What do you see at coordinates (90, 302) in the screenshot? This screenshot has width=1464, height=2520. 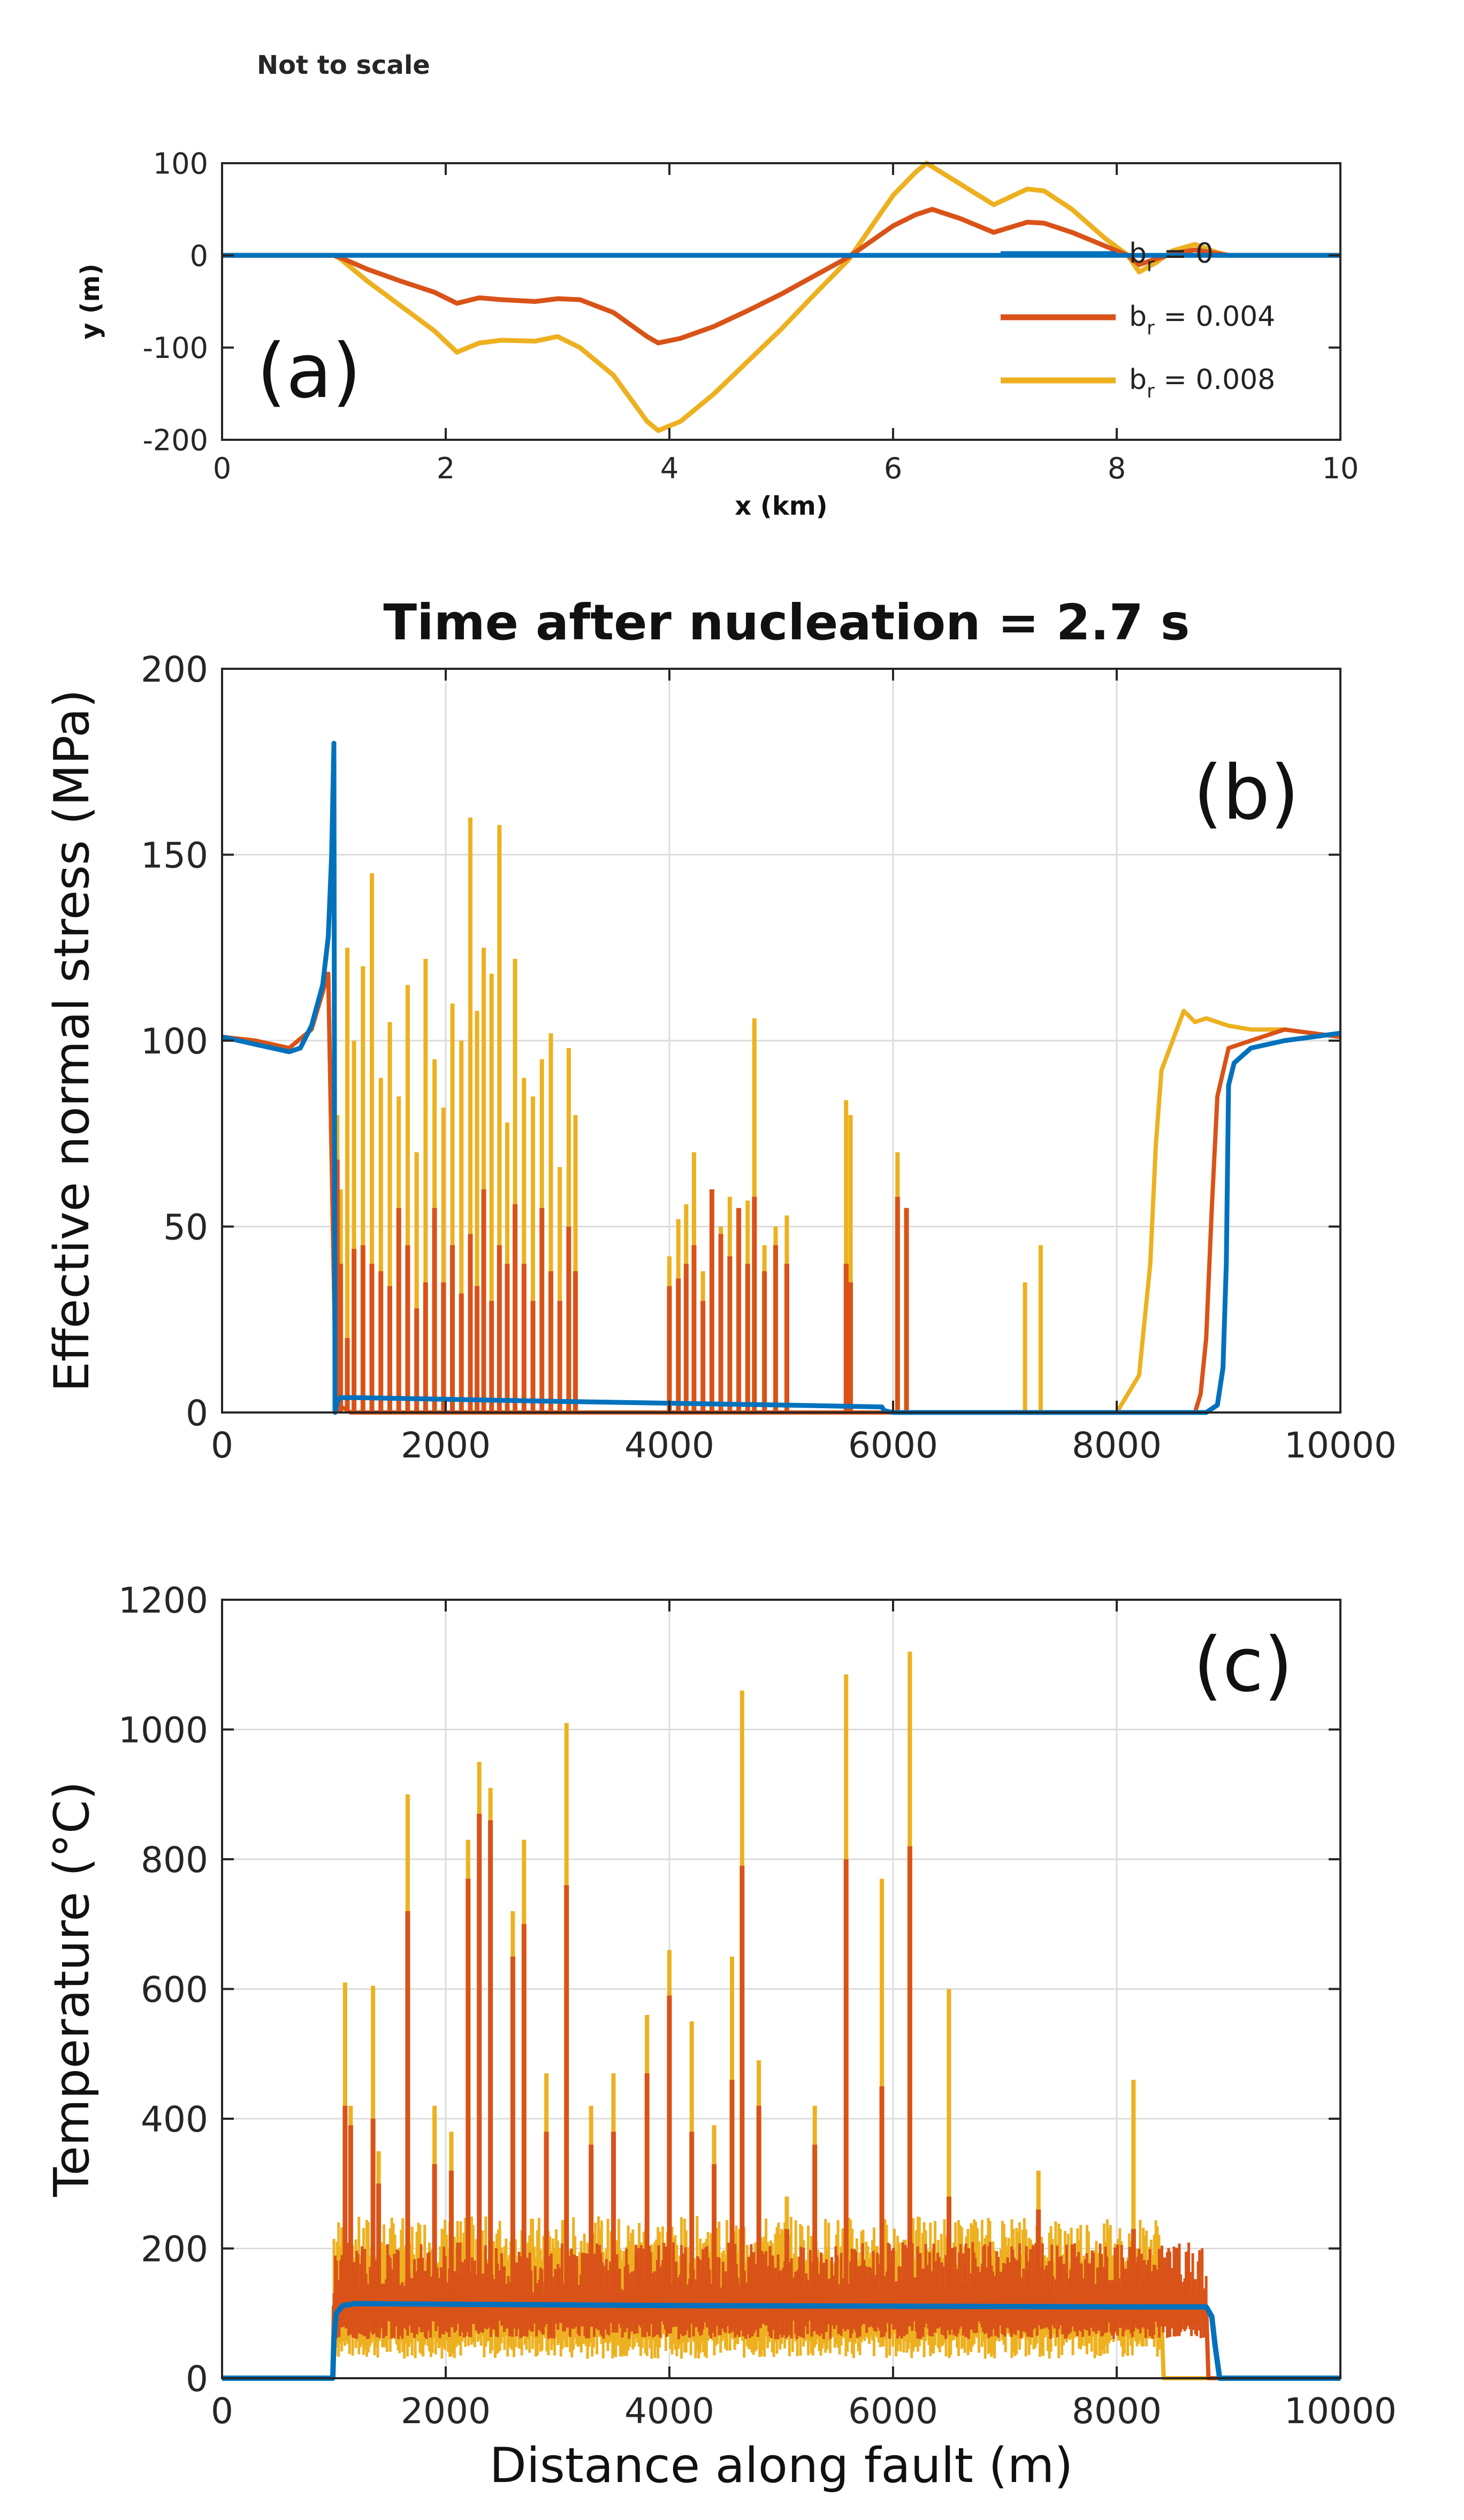 I see `panel-a-ylabel: y (m)` at bounding box center [90, 302].